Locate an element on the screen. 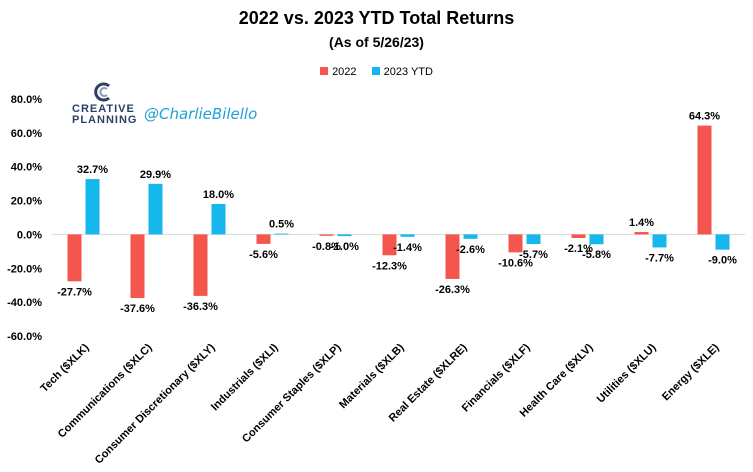 The width and height of the screenshot is (753, 472). data-label: -9.0% is located at coordinates (722, 261).